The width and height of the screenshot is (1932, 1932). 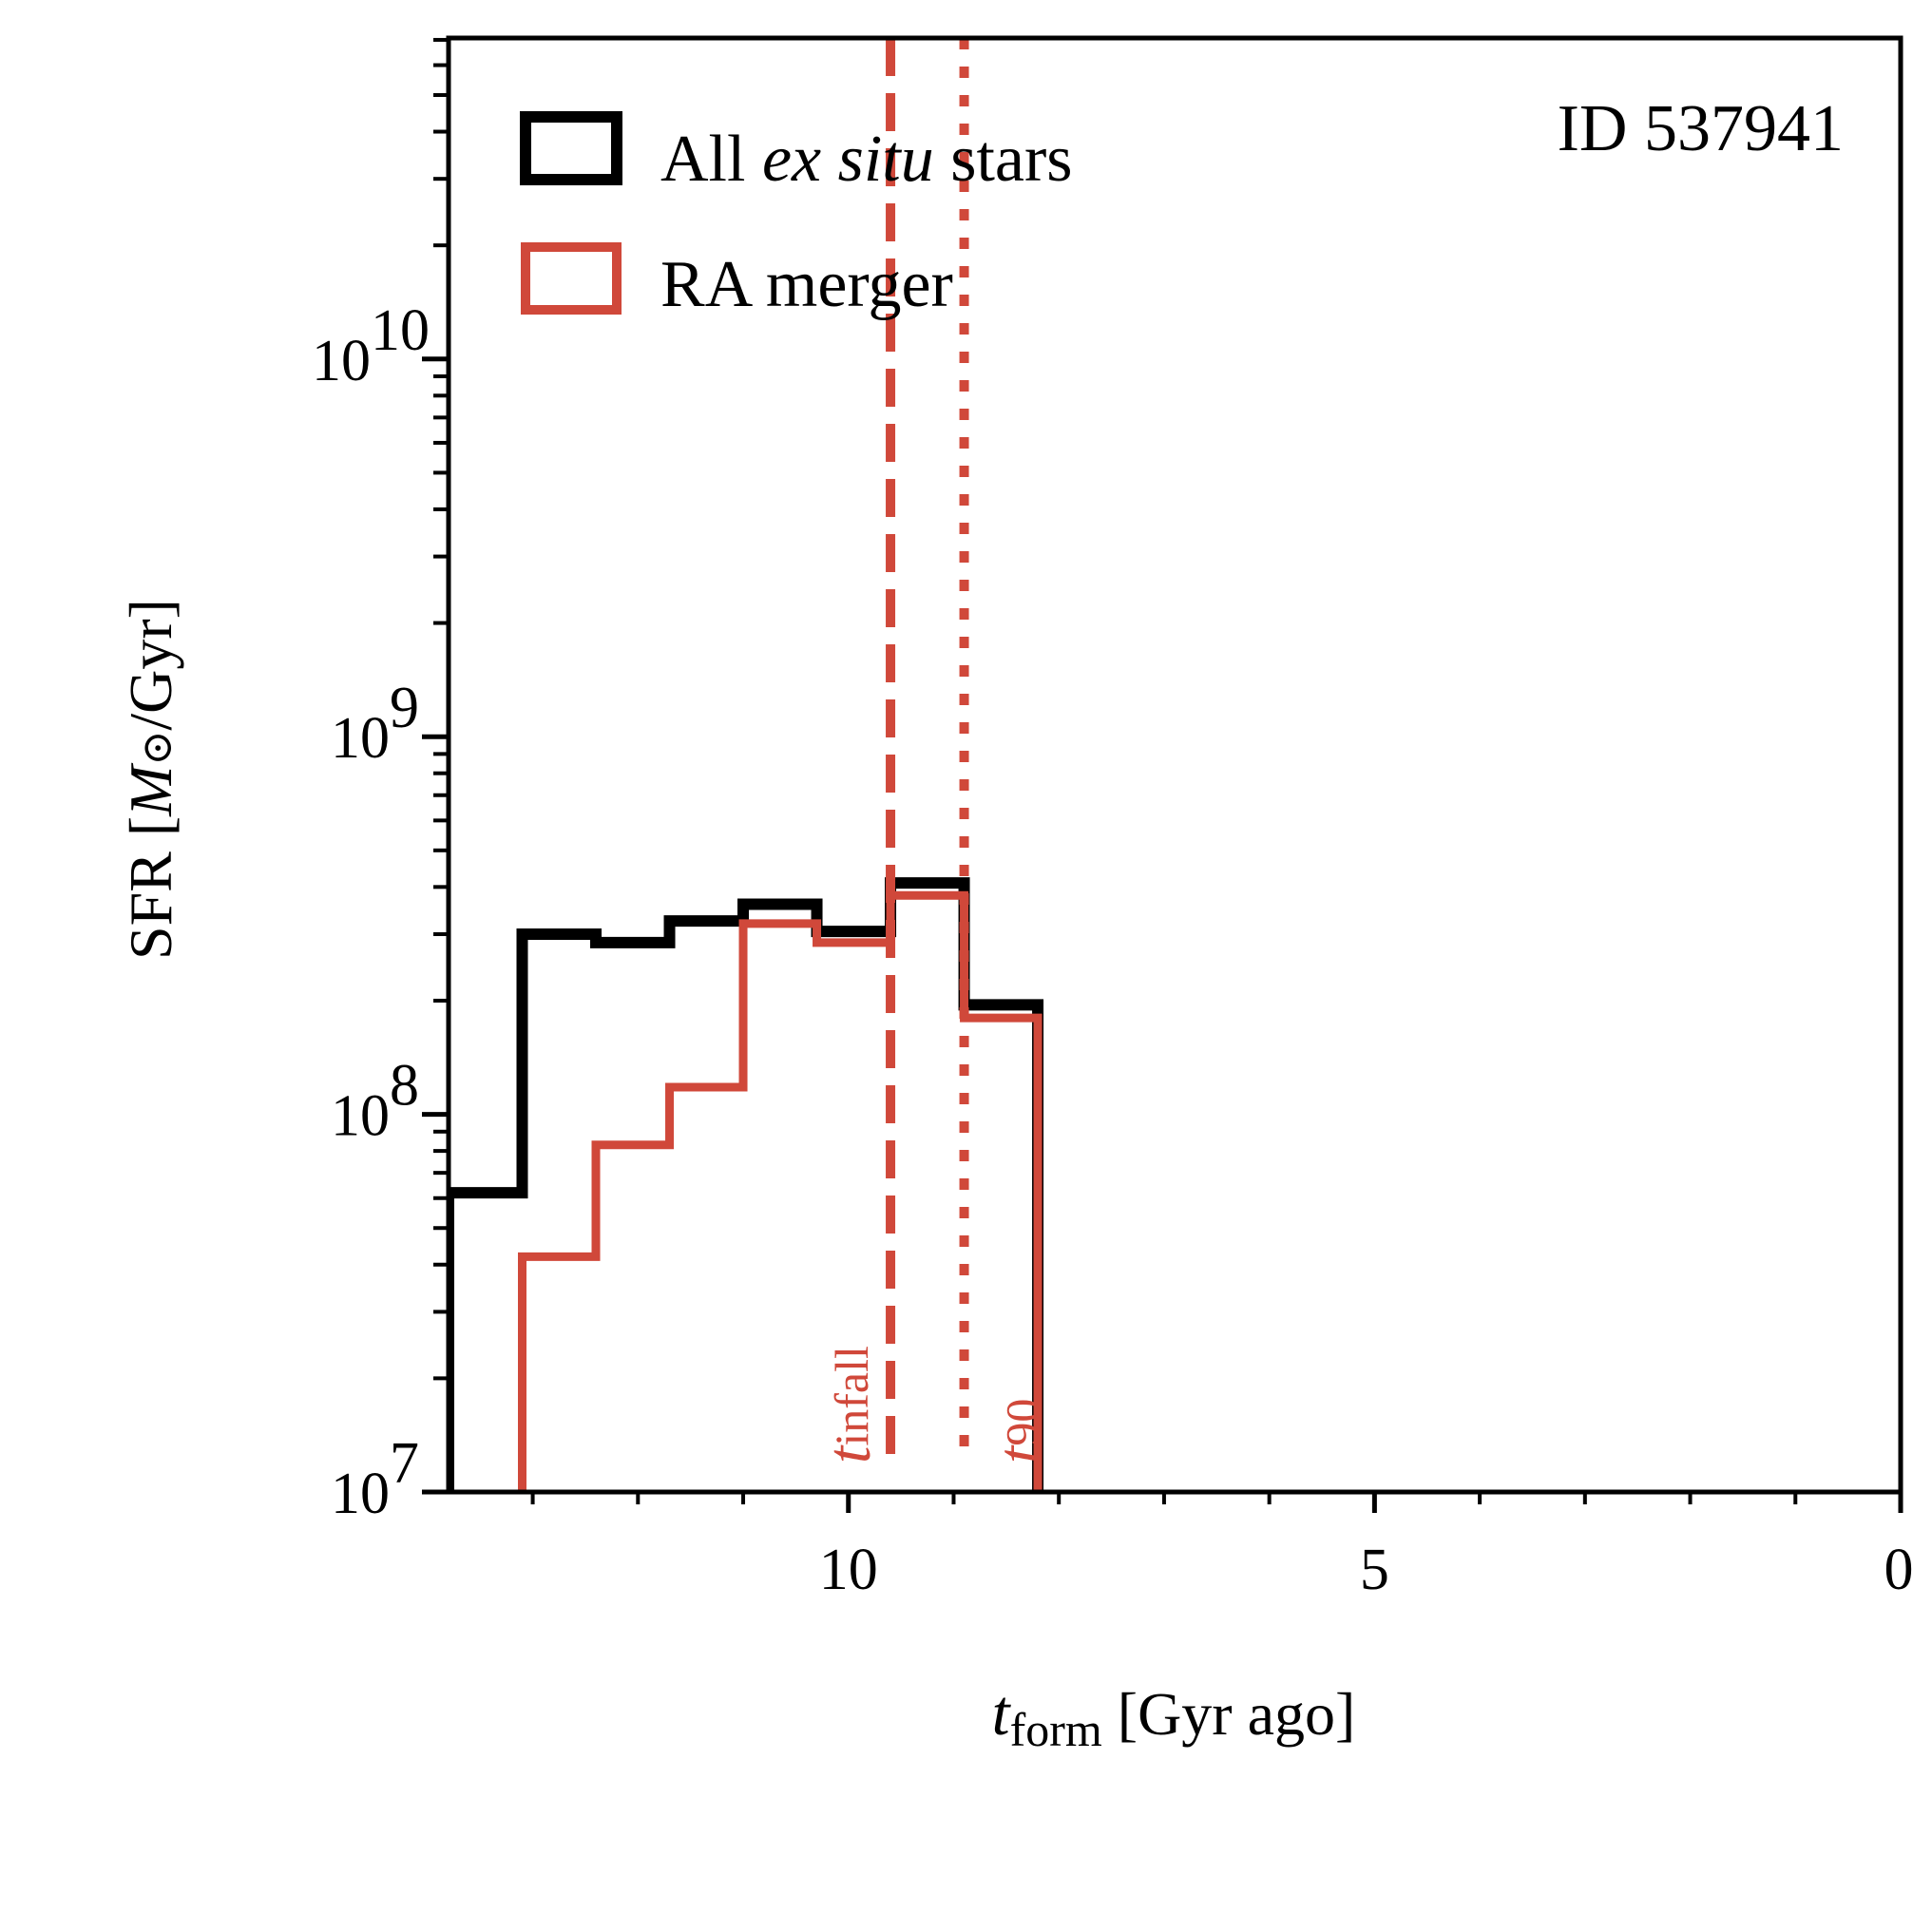 What do you see at coordinates (404, 1463) in the screenshot?
I see `y-tick-label-exponent: 7` at bounding box center [404, 1463].